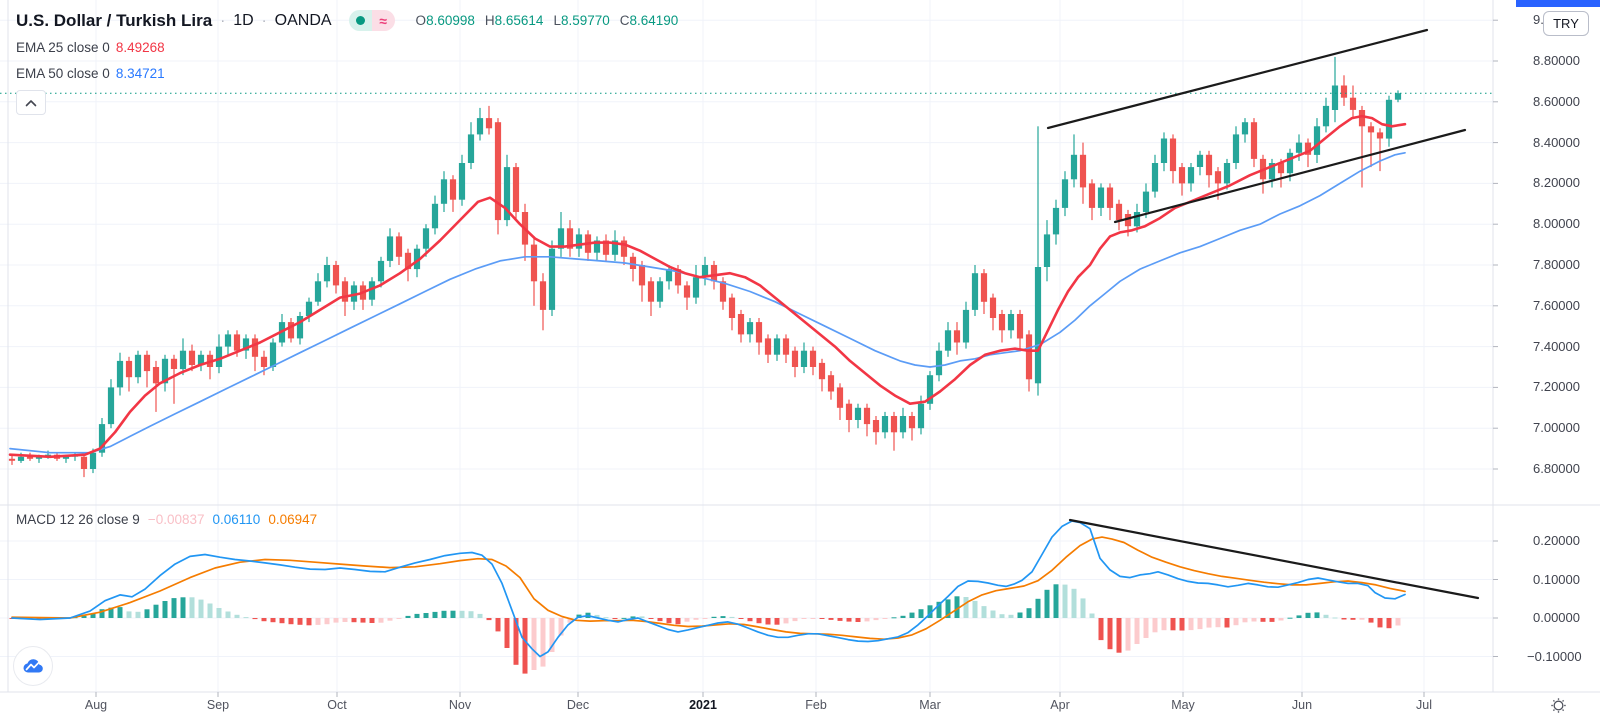 The image size is (1600, 721). I want to click on close-value: 8.64190, so click(654, 20).